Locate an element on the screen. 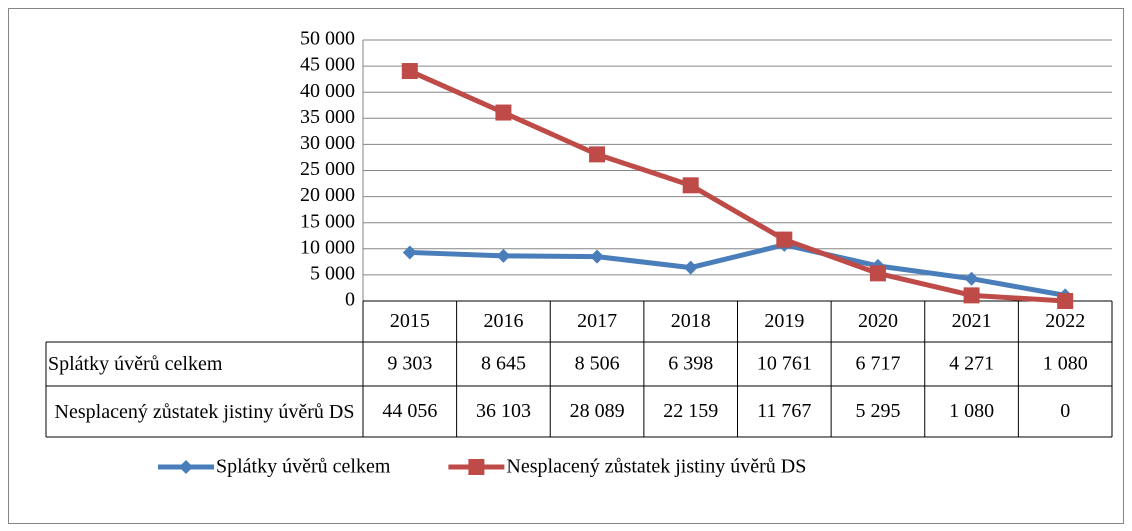 This screenshot has width=1132, height=531. y-tick-label: 10 000 is located at coordinates (327, 247).